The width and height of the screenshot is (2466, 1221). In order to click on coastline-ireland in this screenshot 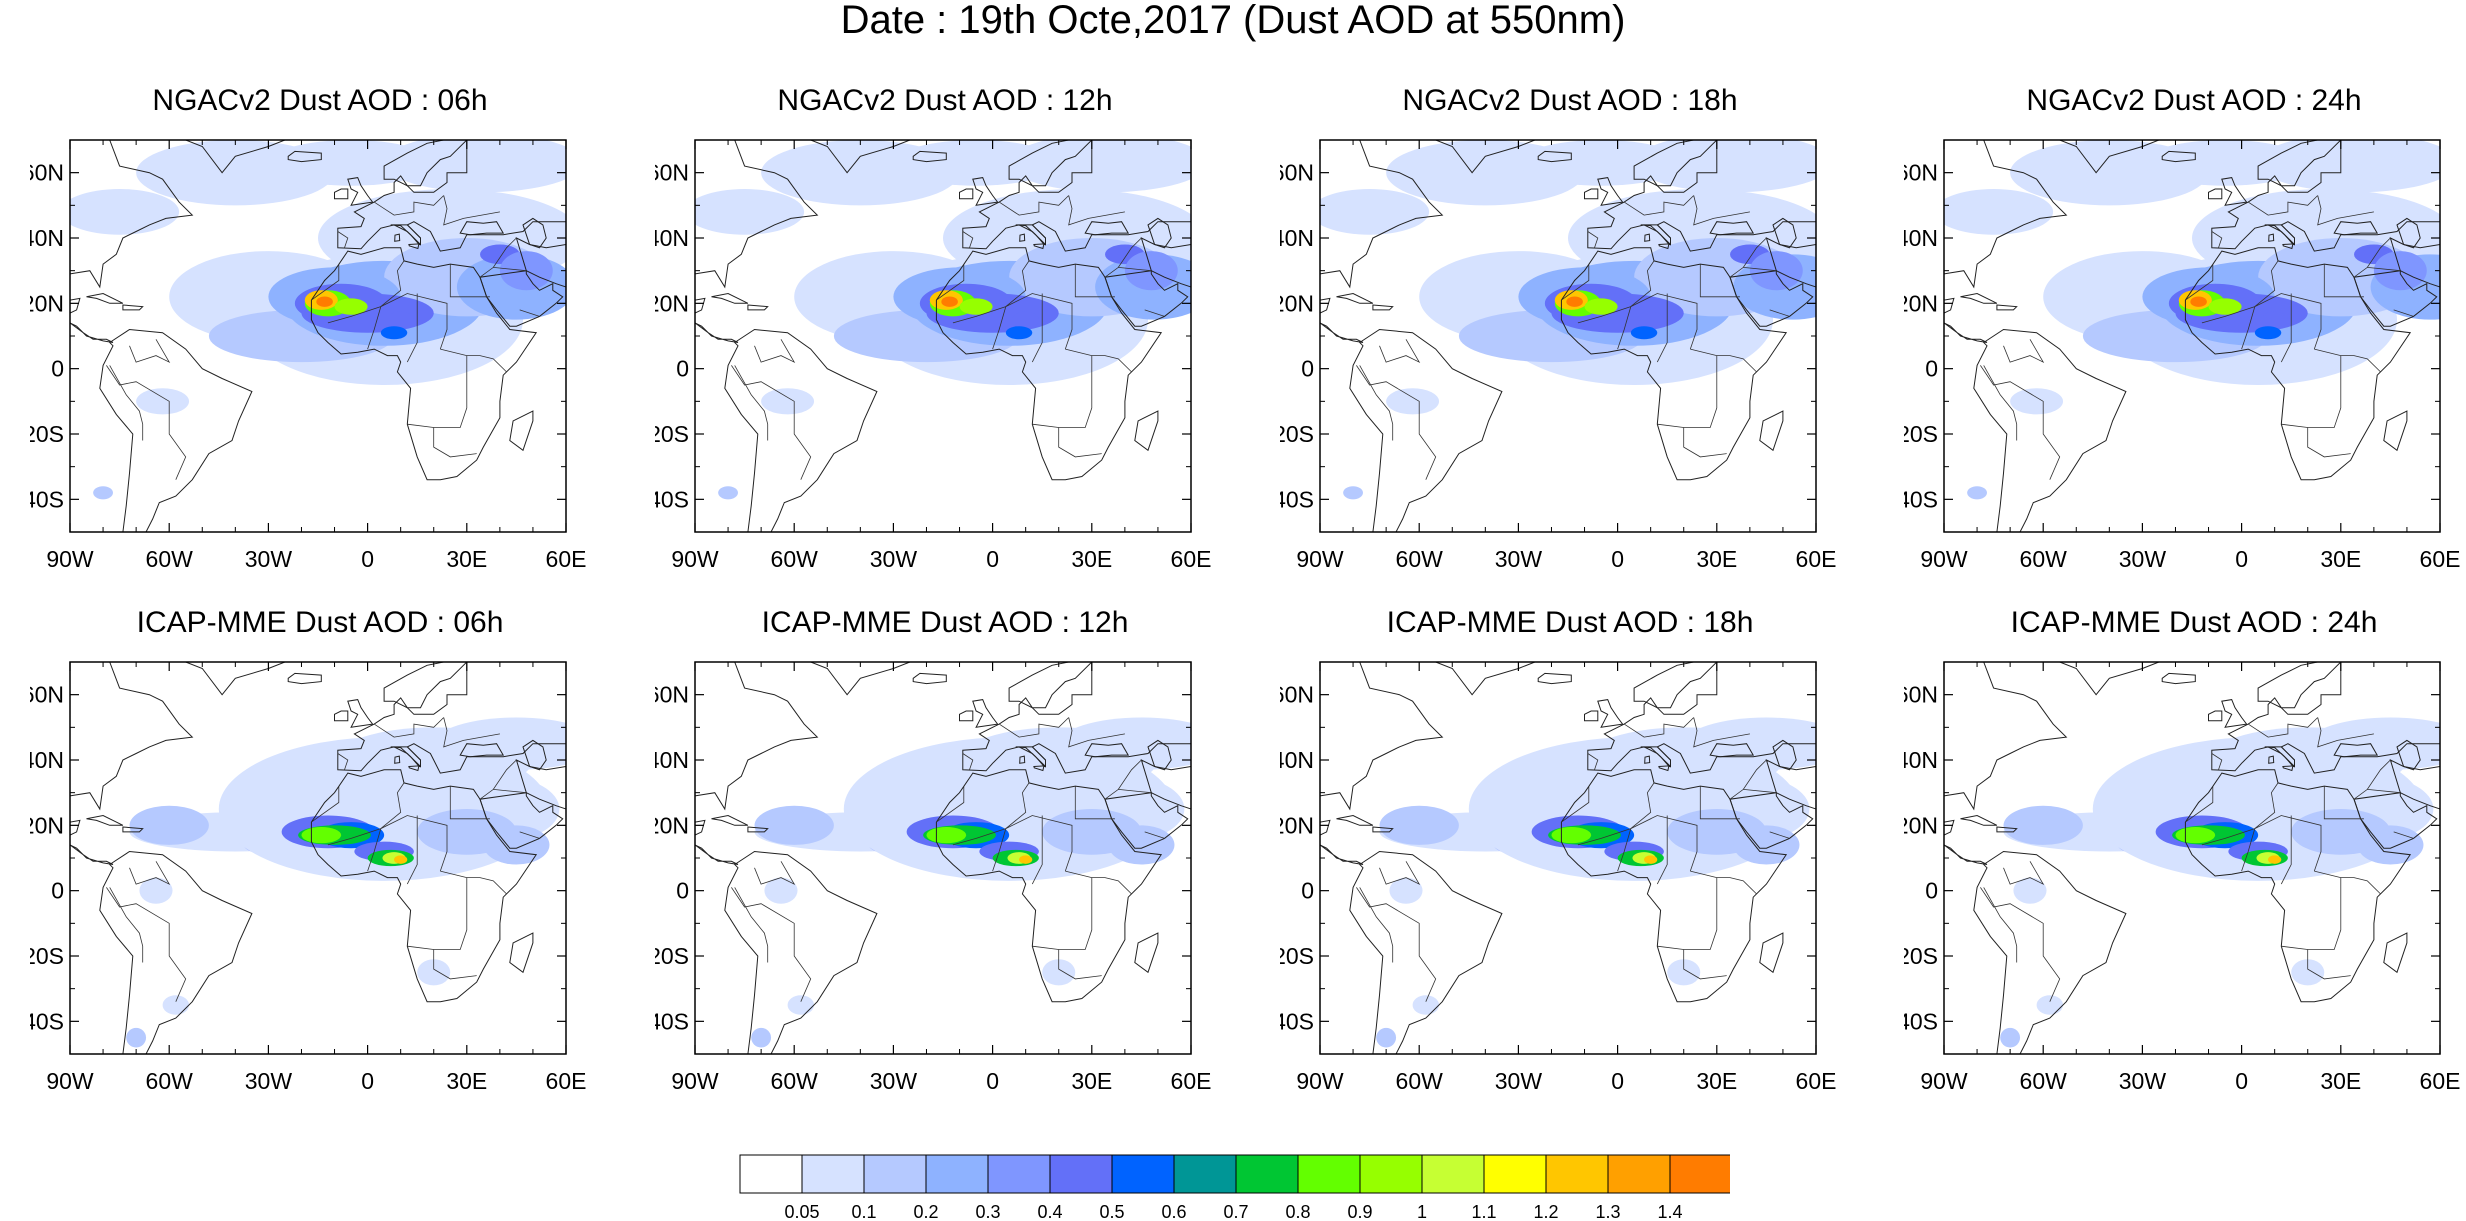, I will do `click(2215, 716)`.